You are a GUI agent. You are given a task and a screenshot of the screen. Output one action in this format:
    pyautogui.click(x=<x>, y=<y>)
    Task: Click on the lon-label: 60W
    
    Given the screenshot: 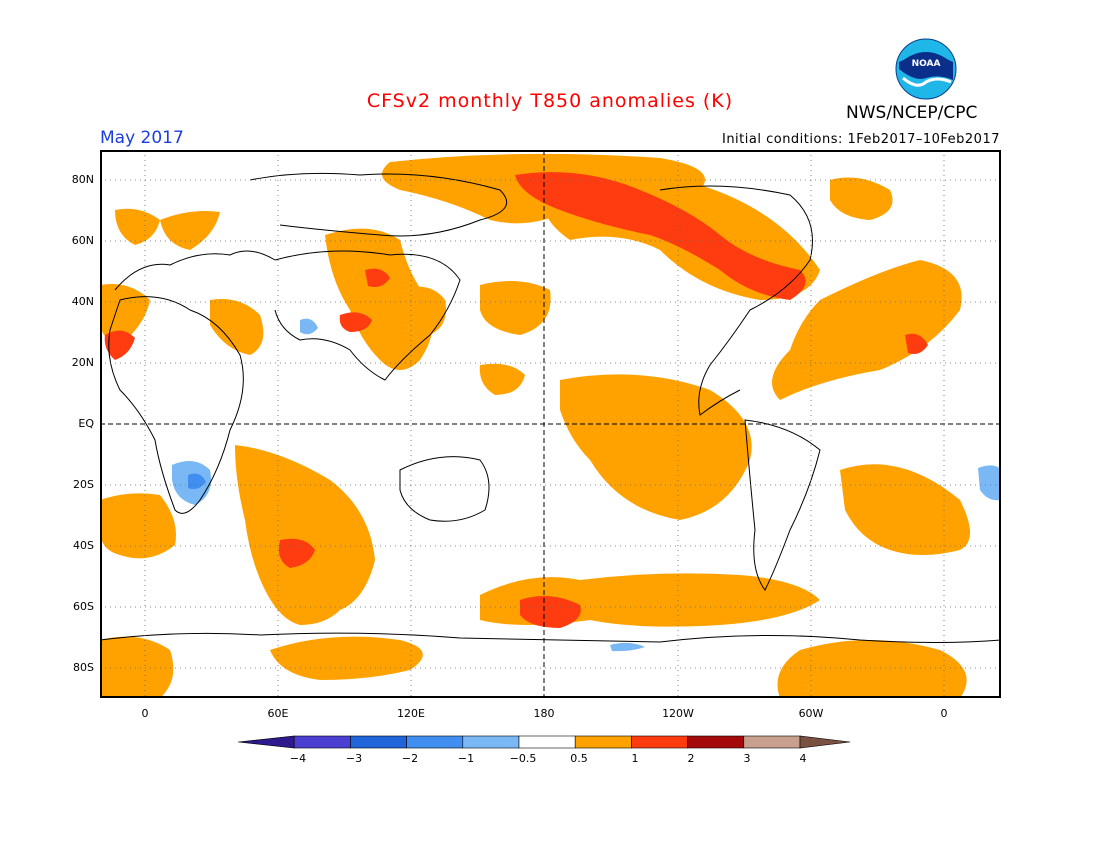 What is the action you would take?
    pyautogui.click(x=811, y=713)
    